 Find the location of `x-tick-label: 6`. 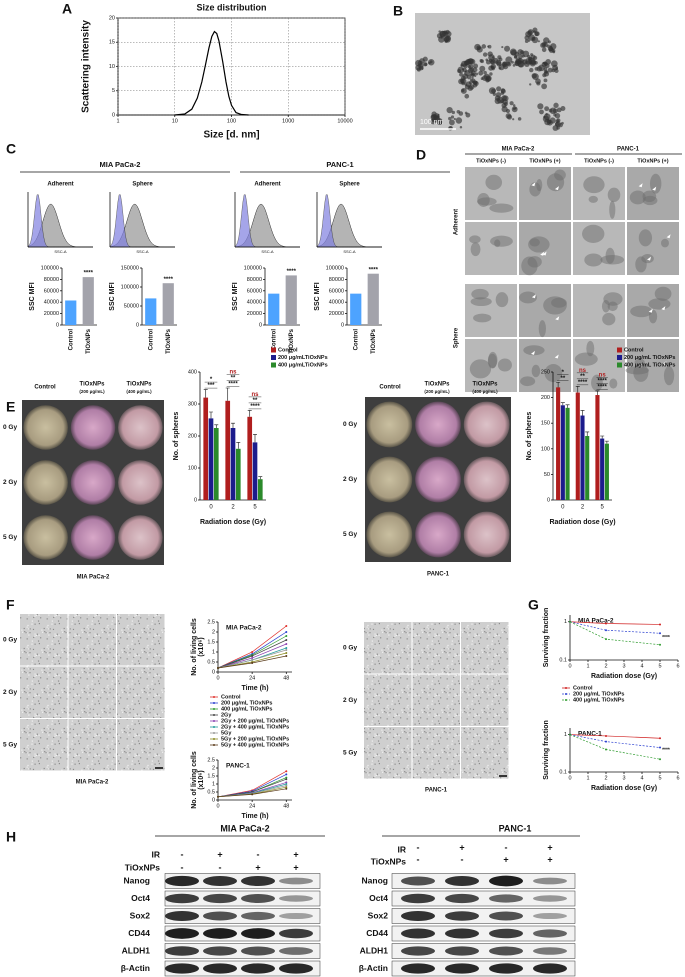

x-tick-label: 6 is located at coordinates (677, 666).